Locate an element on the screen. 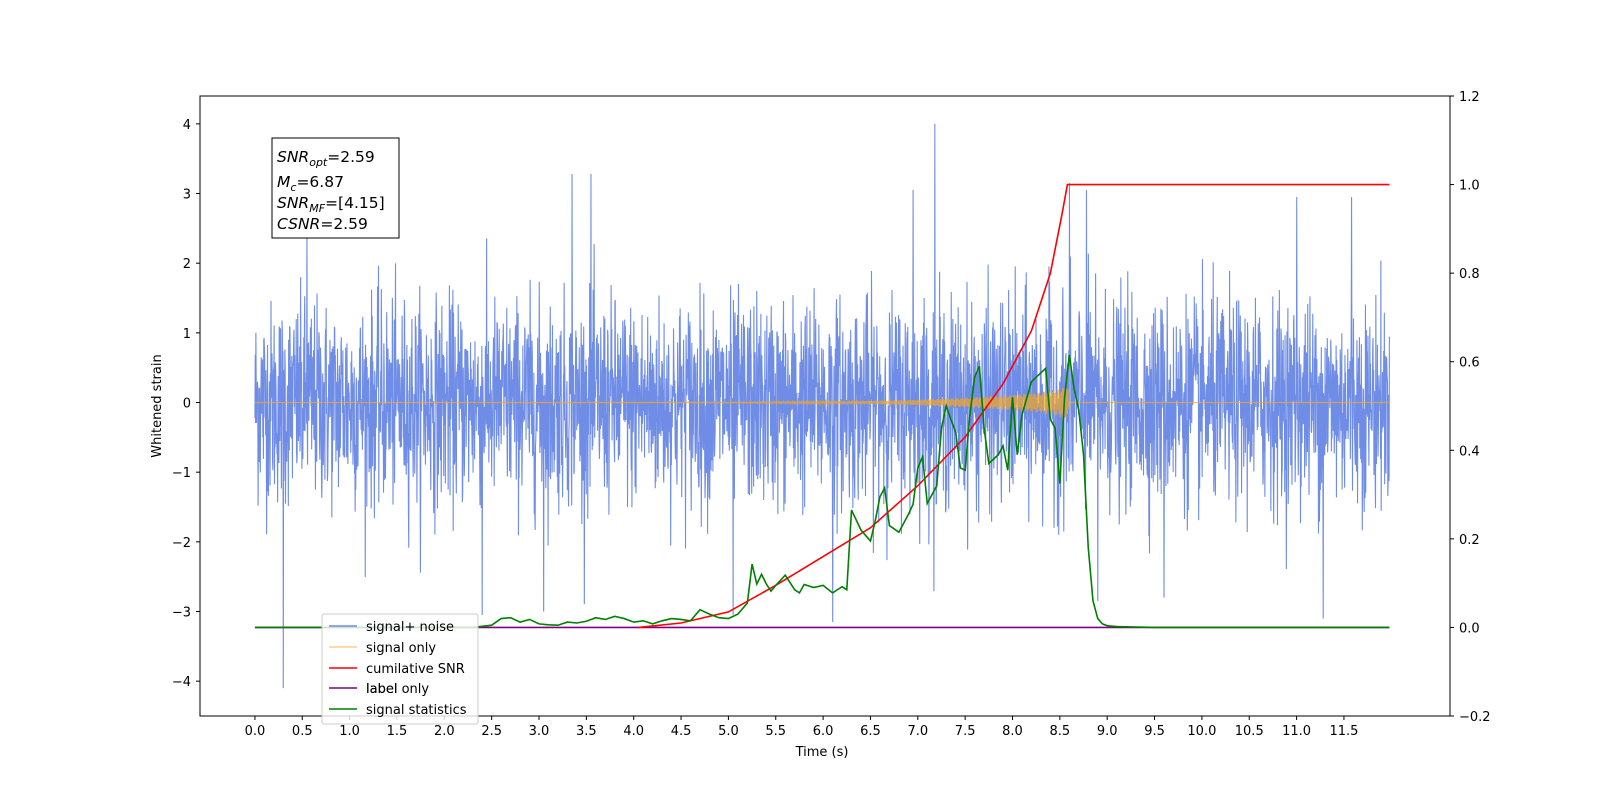  legend-label-signal-only: signal only is located at coordinates (401, 648).